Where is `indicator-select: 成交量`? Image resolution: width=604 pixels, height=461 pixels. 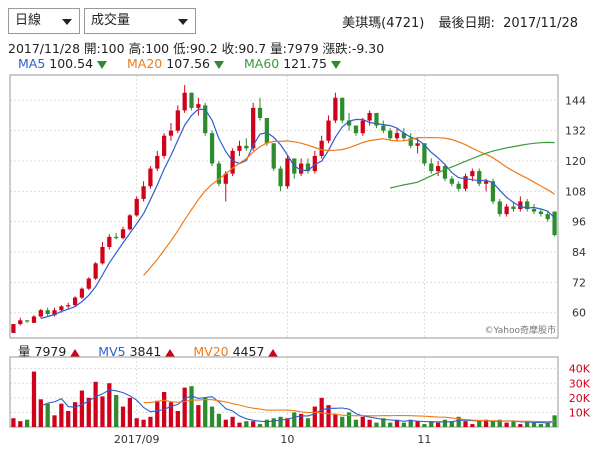
indicator-select: 成交量 is located at coordinates (140, 21).